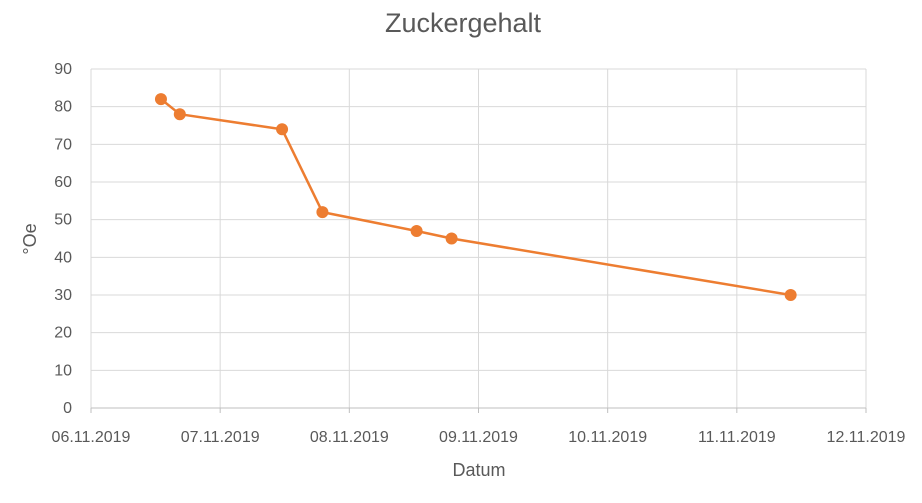 The height and width of the screenshot is (503, 922). Describe the element at coordinates (30, 238) in the screenshot. I see `y-axis-label: °Oe` at that location.